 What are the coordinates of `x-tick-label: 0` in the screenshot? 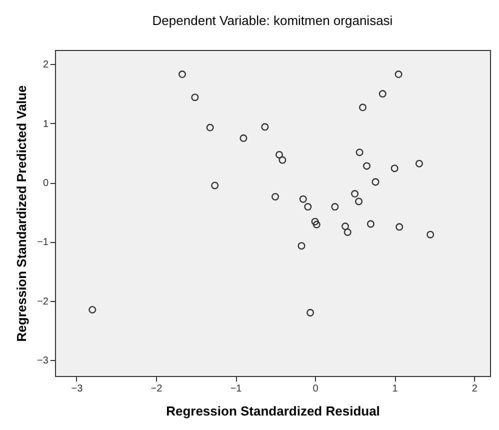 It's located at (315, 389).